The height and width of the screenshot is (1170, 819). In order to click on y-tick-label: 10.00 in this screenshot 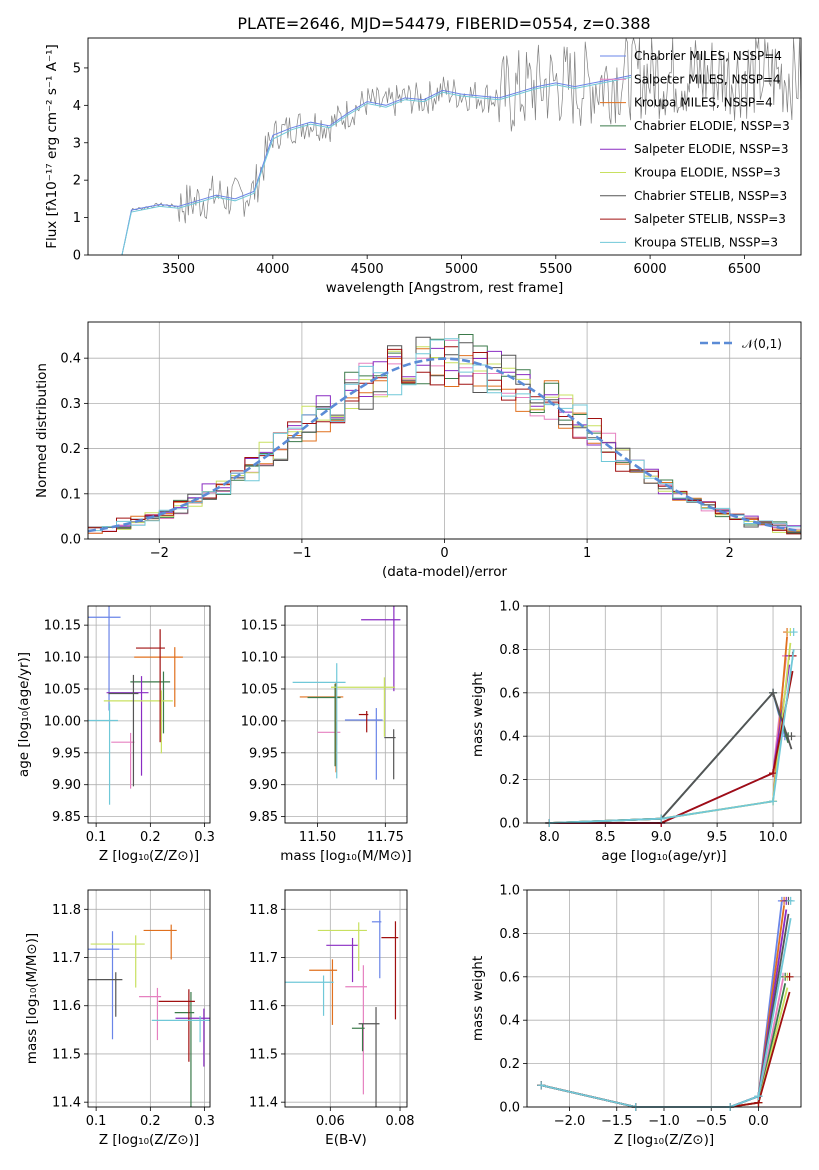, I will do `click(259, 721)`.